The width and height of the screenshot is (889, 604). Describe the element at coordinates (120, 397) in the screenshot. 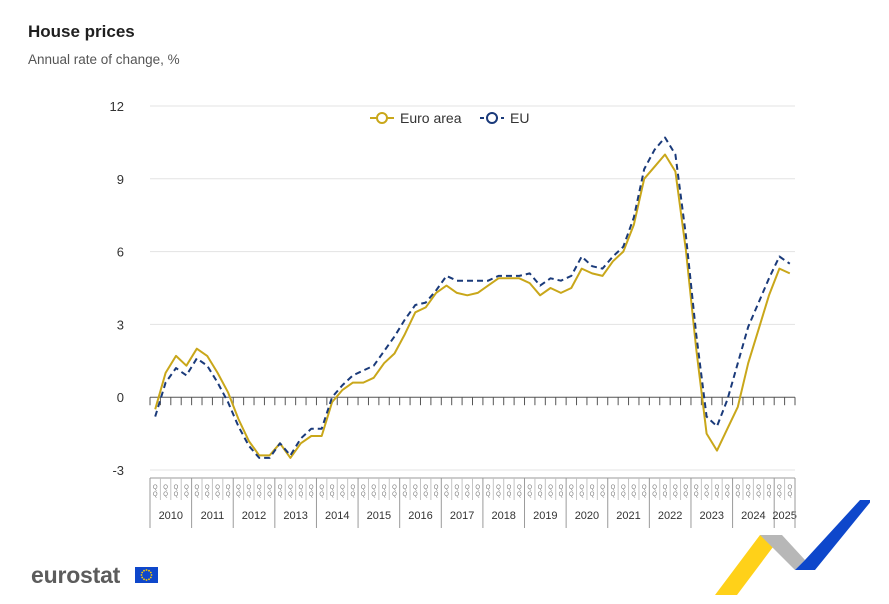

I see `y-tick-label: 0` at that location.